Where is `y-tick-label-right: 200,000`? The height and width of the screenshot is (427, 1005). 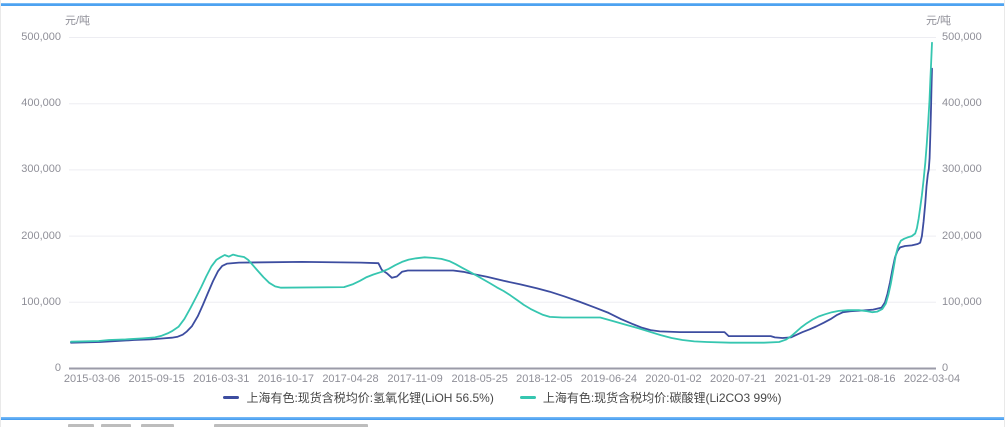 y-tick-label-right: 200,000 is located at coordinates (962, 235).